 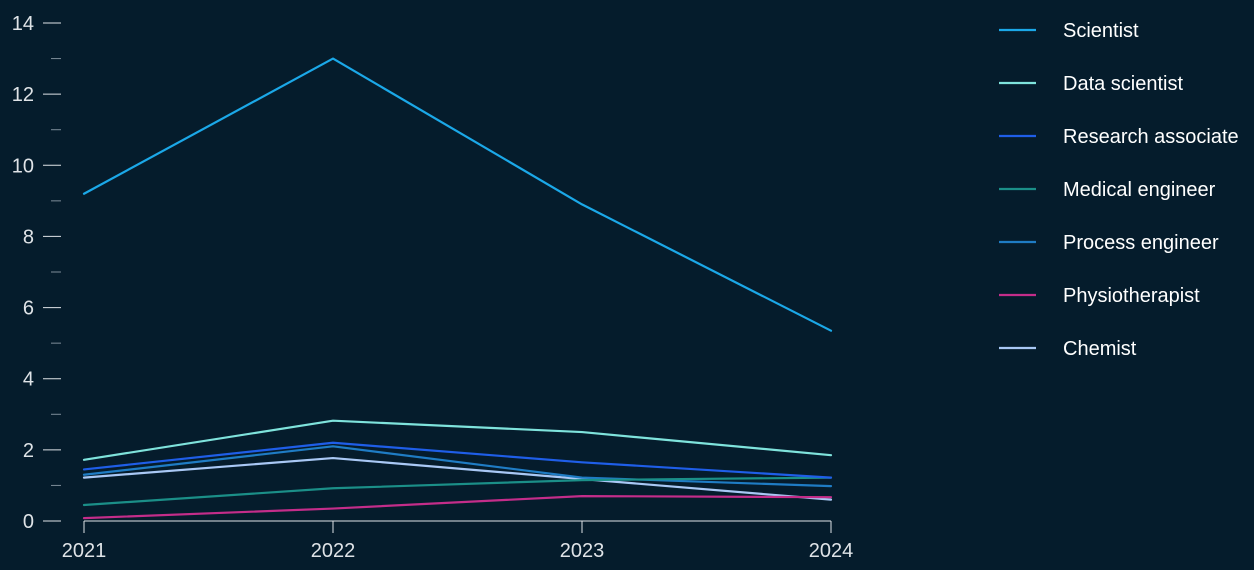 I want to click on legend-label: Chemist, so click(x=1100, y=349).